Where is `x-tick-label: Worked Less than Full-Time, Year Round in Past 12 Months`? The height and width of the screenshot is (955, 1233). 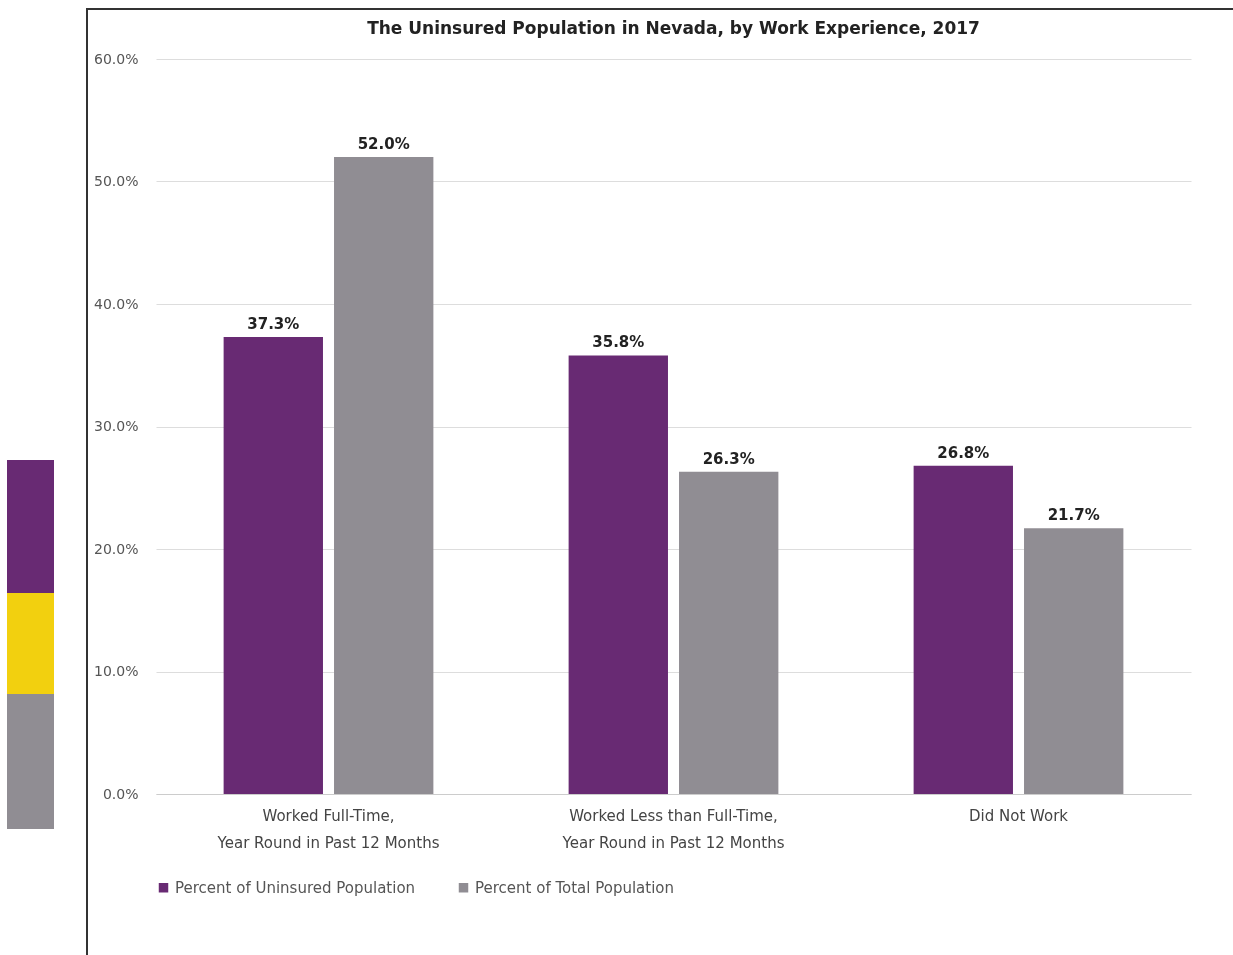 x-tick-label: Worked Less than Full-Time, Year Round in Past 12 Months is located at coordinates (673, 829).